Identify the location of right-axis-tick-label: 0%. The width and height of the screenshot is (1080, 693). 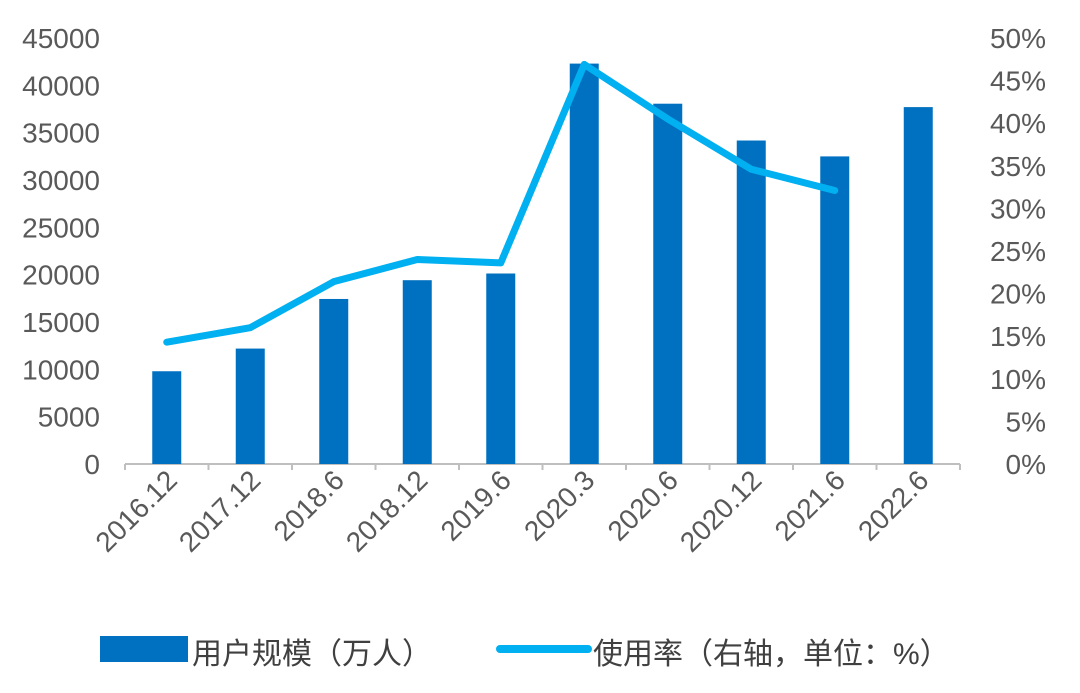
(1026, 464).